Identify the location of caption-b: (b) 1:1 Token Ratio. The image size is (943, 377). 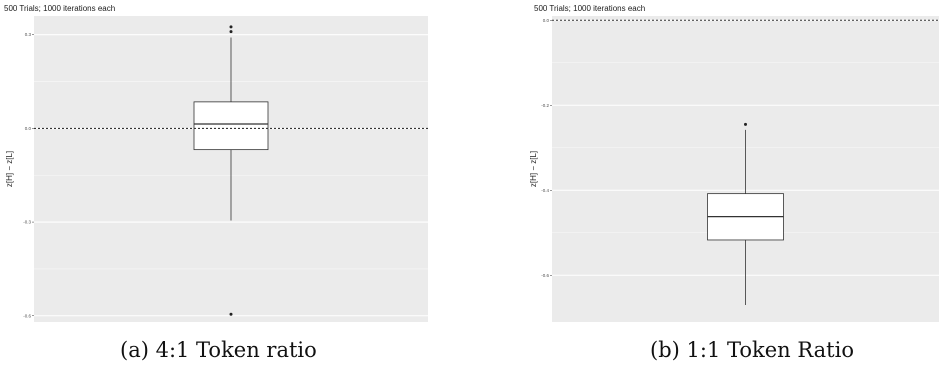
(752, 350).